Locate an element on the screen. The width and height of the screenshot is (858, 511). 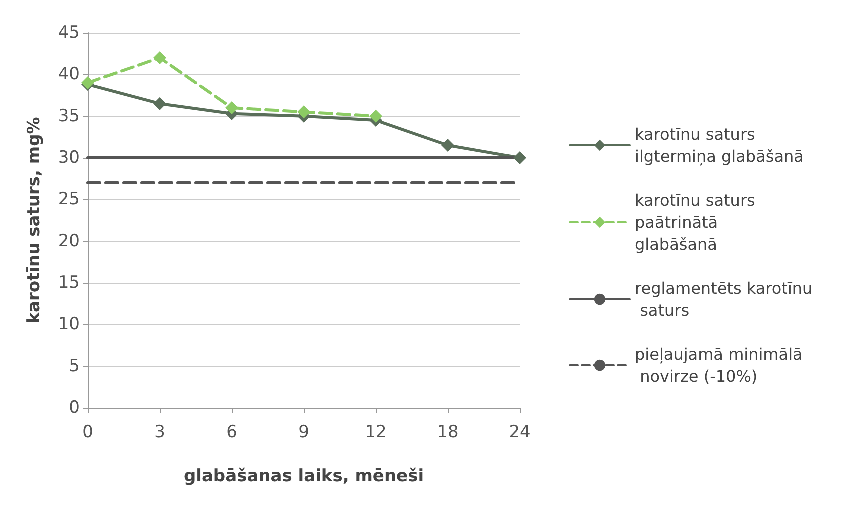
x-tick-label: 0 is located at coordinates (88, 432).